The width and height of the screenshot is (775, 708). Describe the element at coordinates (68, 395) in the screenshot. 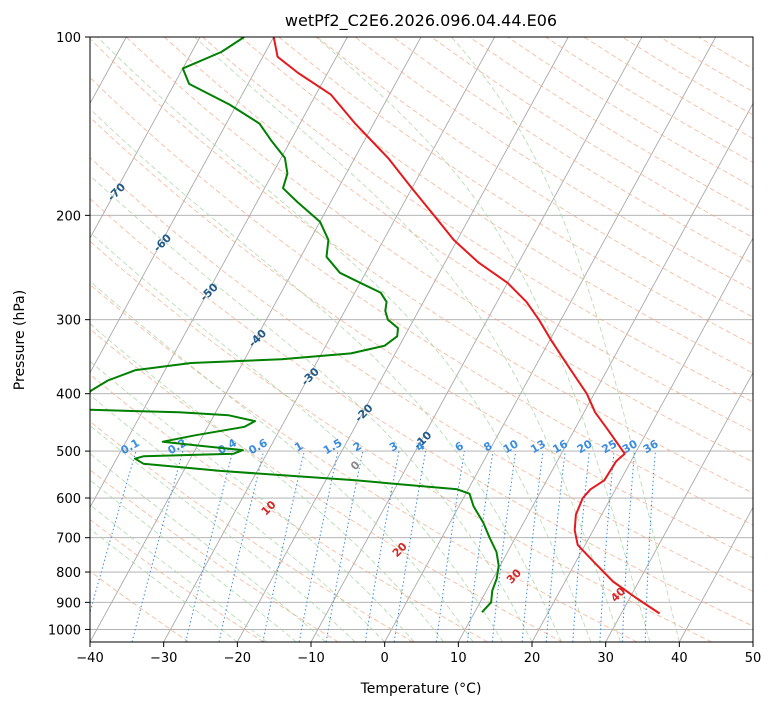

I see `y-tick-label: 400` at that location.